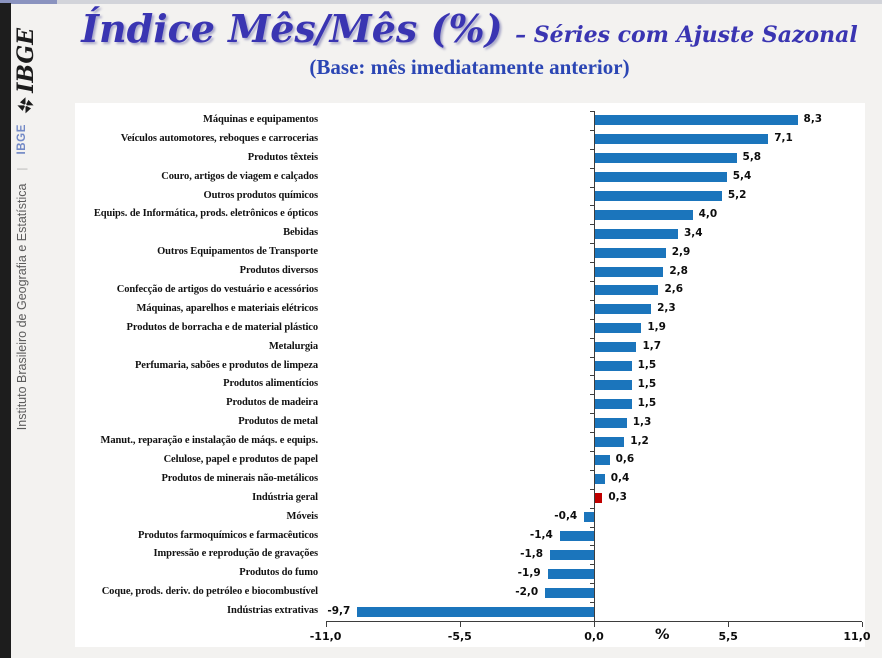 Image resolution: width=882 pixels, height=658 pixels. I want to click on value-label: 0,4, so click(620, 478).